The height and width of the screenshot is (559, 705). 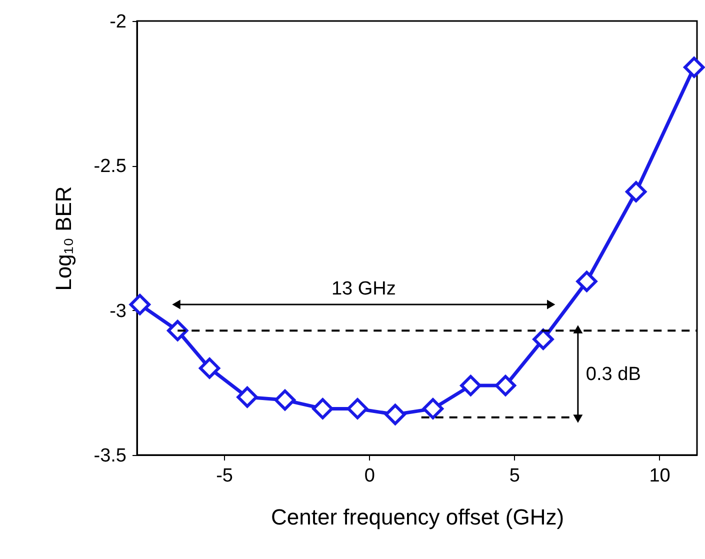 I want to click on y-tick-label: -2.5, so click(x=110, y=167).